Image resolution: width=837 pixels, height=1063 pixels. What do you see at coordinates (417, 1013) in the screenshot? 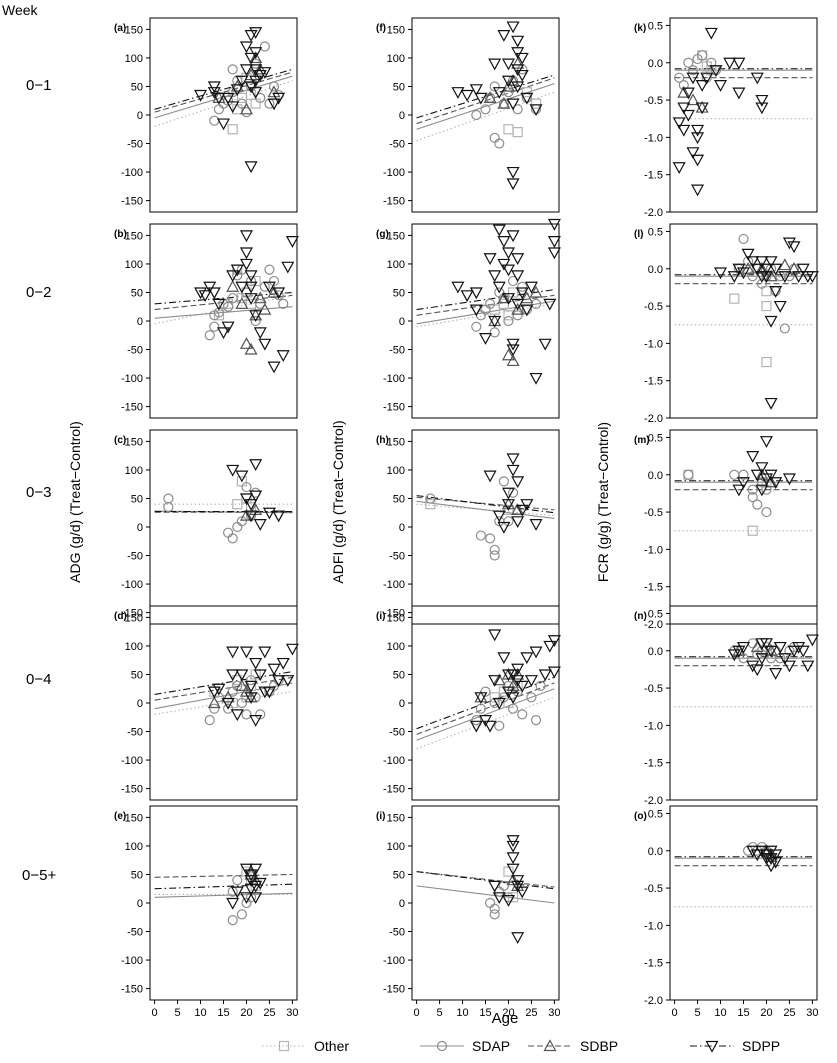
I see `x-tick-label: 0` at bounding box center [417, 1013].